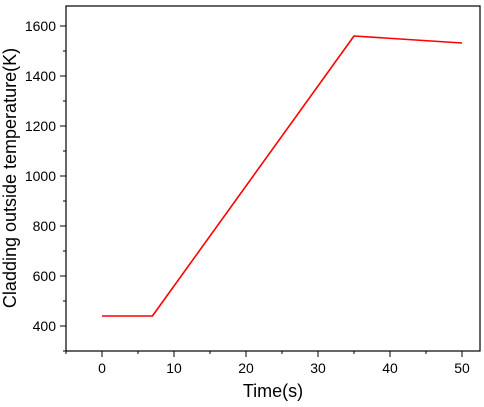 The image size is (484, 407). I want to click on x-tick-label: 10, so click(174, 368).